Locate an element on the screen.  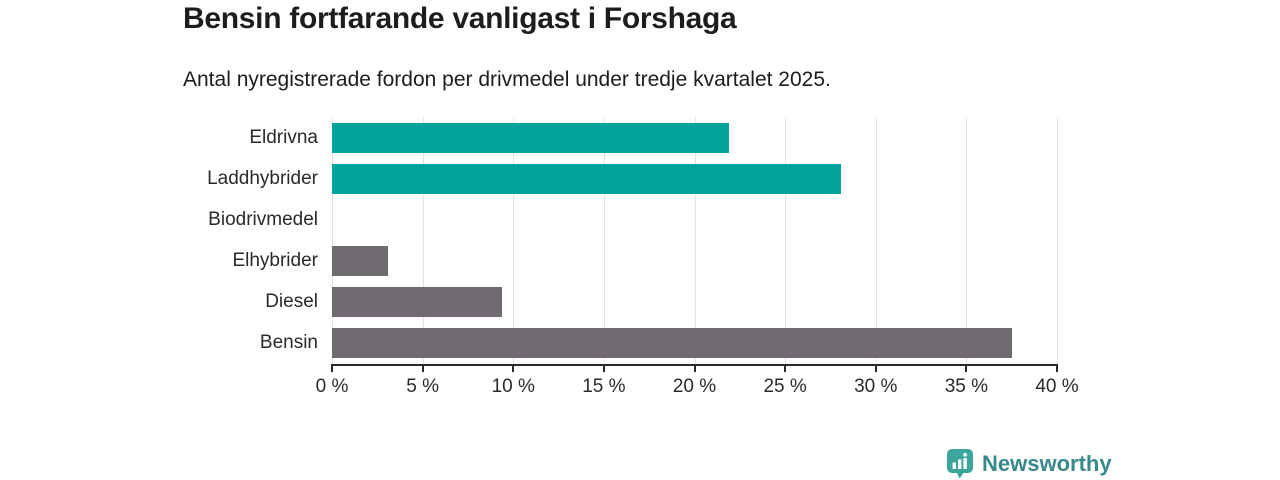
newsworthy-logo: Newsworthy is located at coordinates (1029, 463).